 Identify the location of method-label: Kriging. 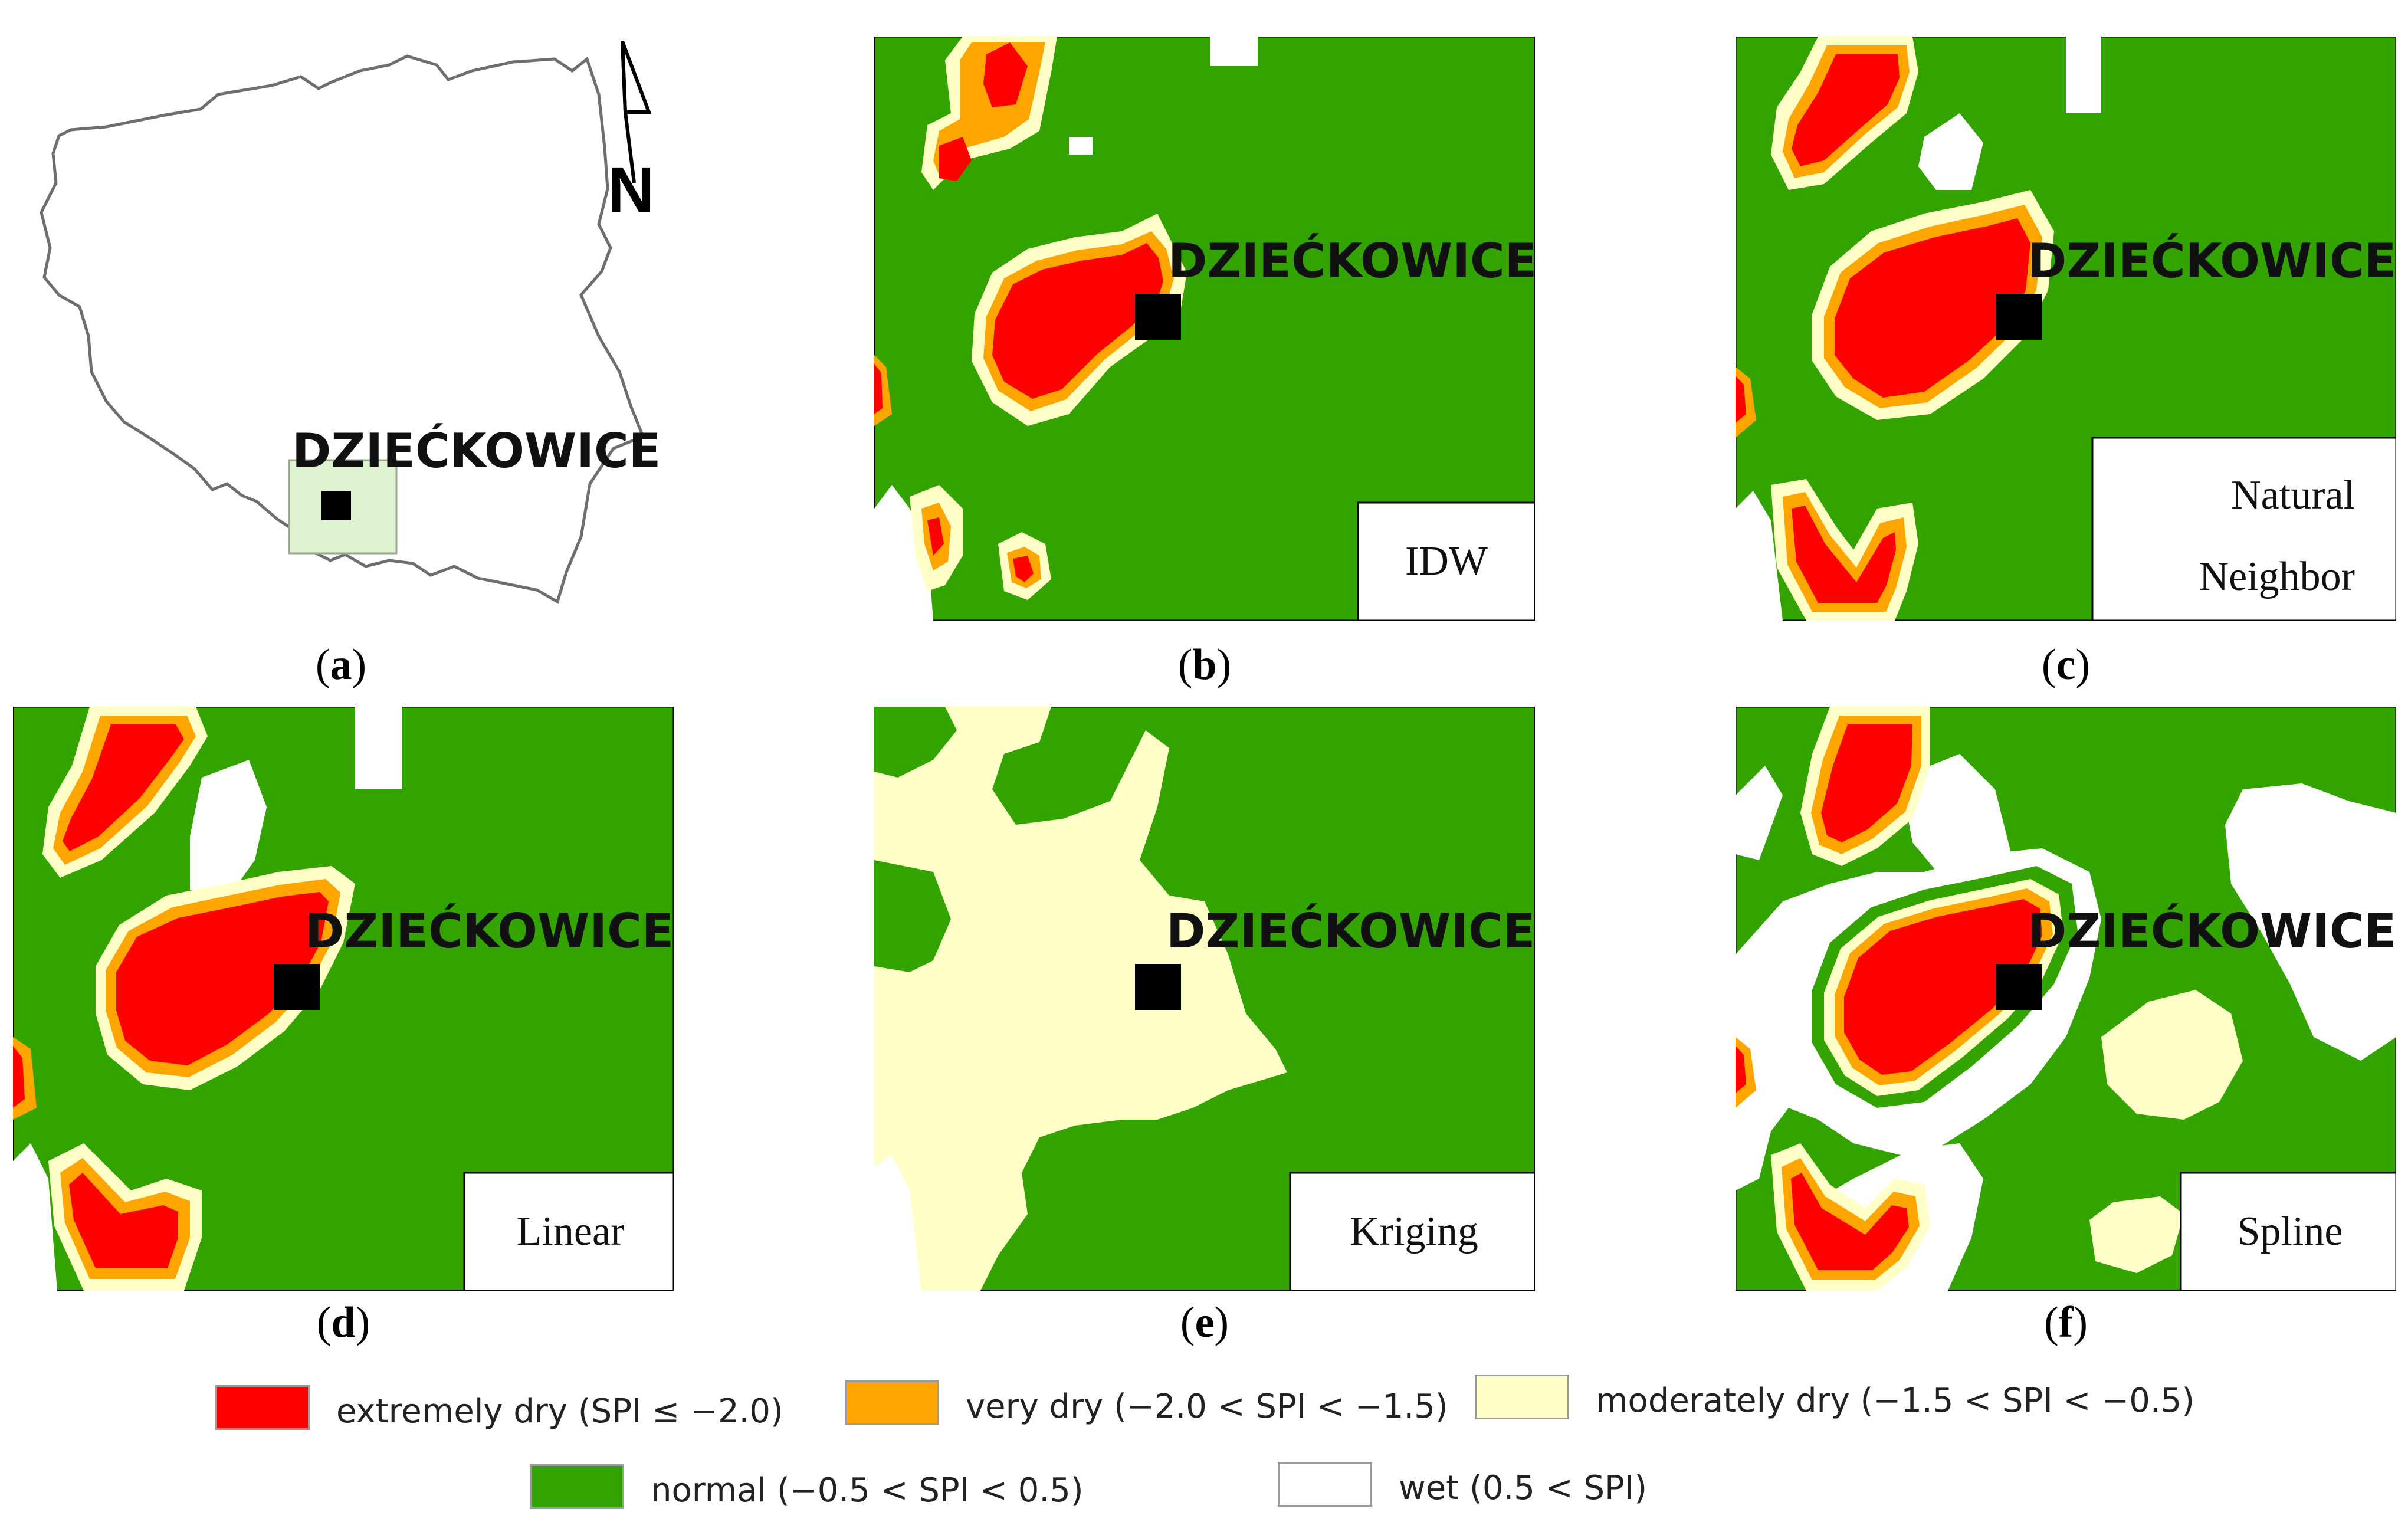
(1414, 1231).